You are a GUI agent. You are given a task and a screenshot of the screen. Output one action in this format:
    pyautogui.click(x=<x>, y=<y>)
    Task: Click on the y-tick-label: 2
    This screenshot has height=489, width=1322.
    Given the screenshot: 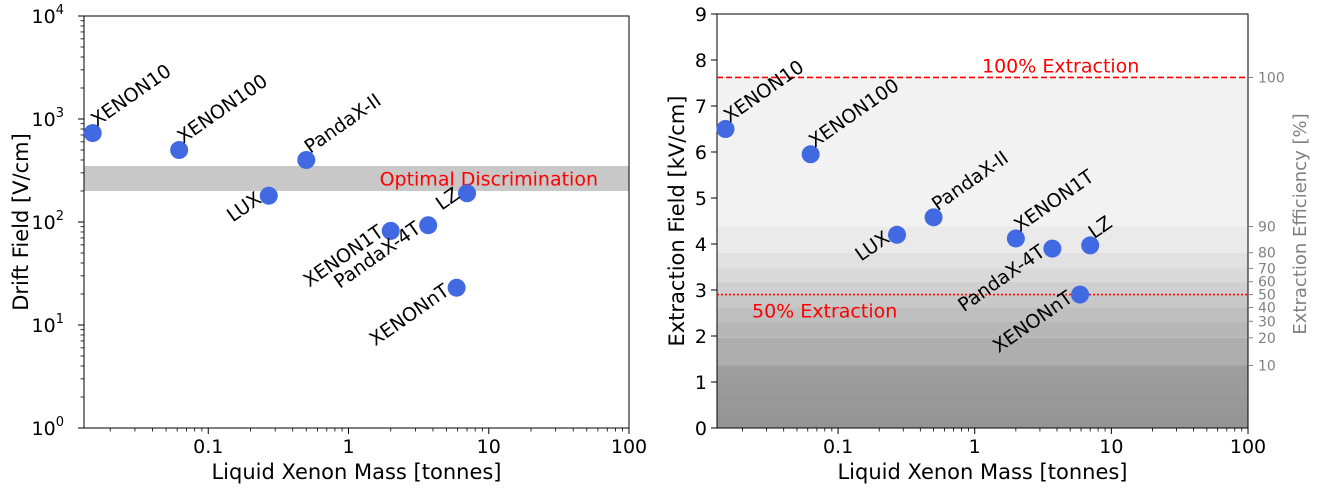 What is the action you would take?
    pyautogui.click(x=701, y=337)
    